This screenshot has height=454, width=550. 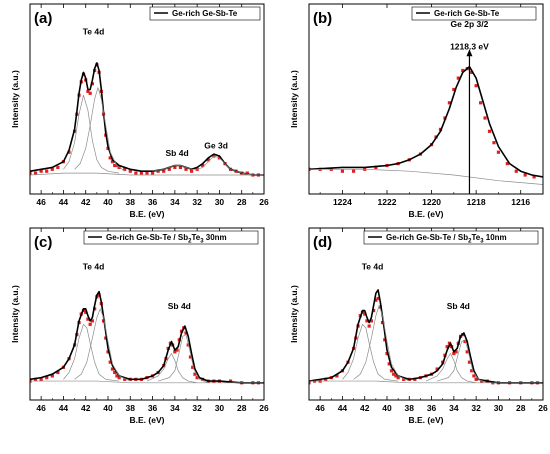 I want to click on legend: Ge-rich Ge-Sb-Te / Sb2Te3 30nm, so click(x=171, y=237).